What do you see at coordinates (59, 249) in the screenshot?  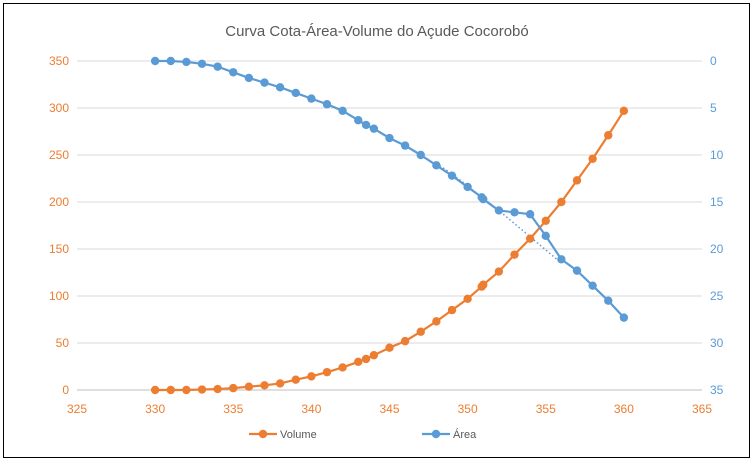 I see `y-left-tick-label: 150` at bounding box center [59, 249].